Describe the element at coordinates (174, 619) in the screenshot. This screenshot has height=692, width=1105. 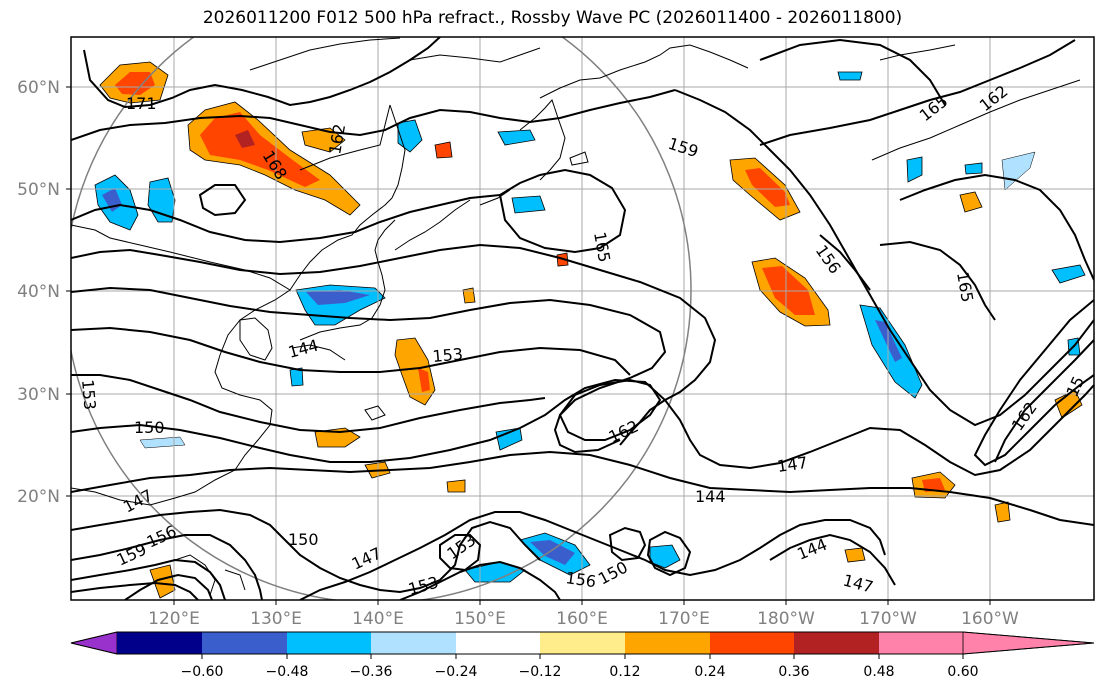
I see `lon-tick-label: 120°E` at that location.